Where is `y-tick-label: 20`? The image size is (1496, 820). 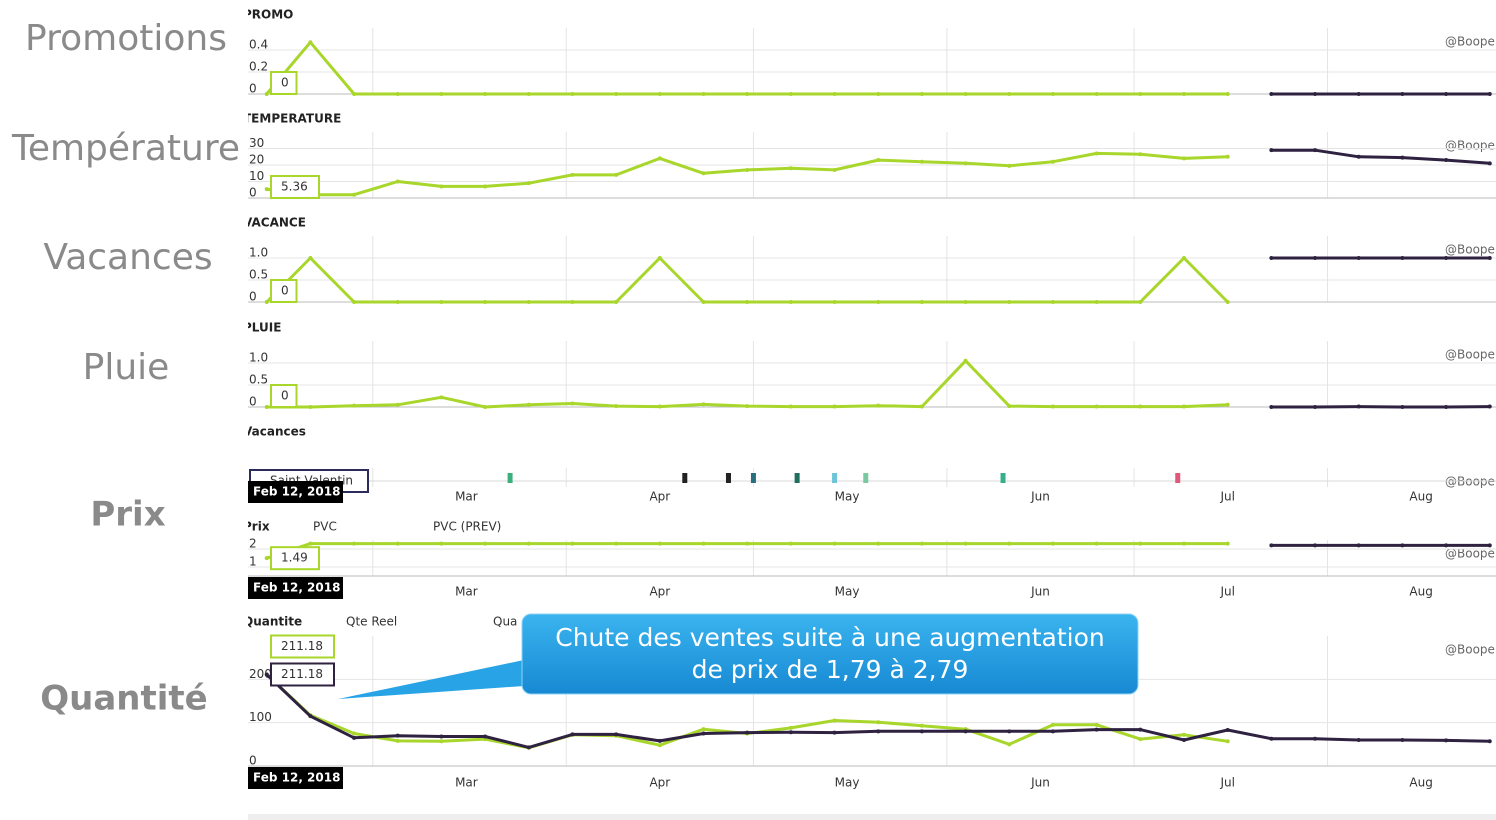 y-tick-label: 20 is located at coordinates (256, 160).